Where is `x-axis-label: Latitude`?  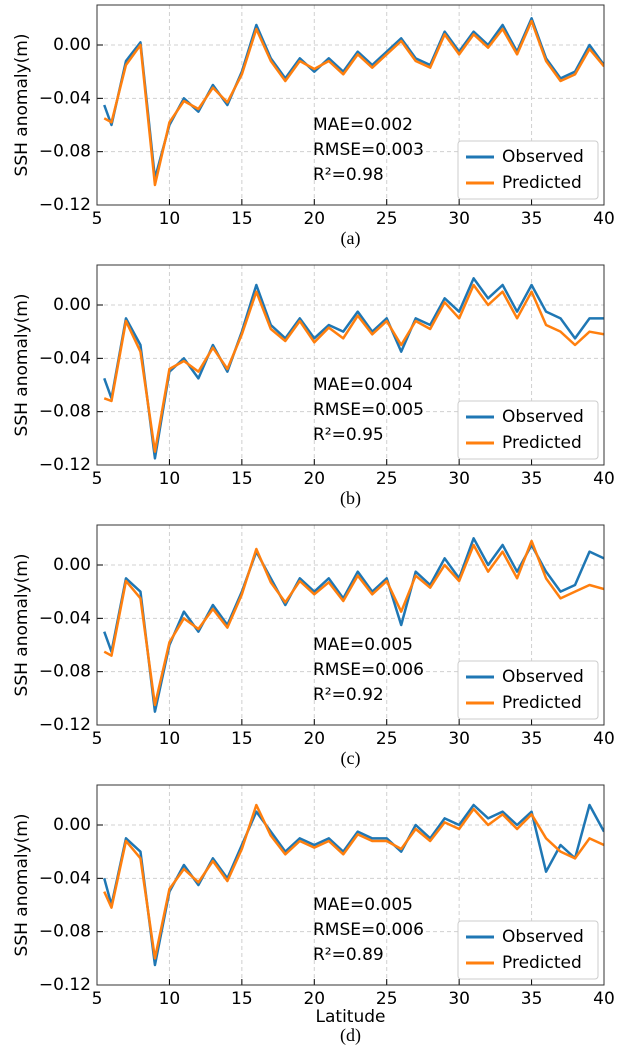
x-axis-label: Latitude is located at coordinates (351, 1017).